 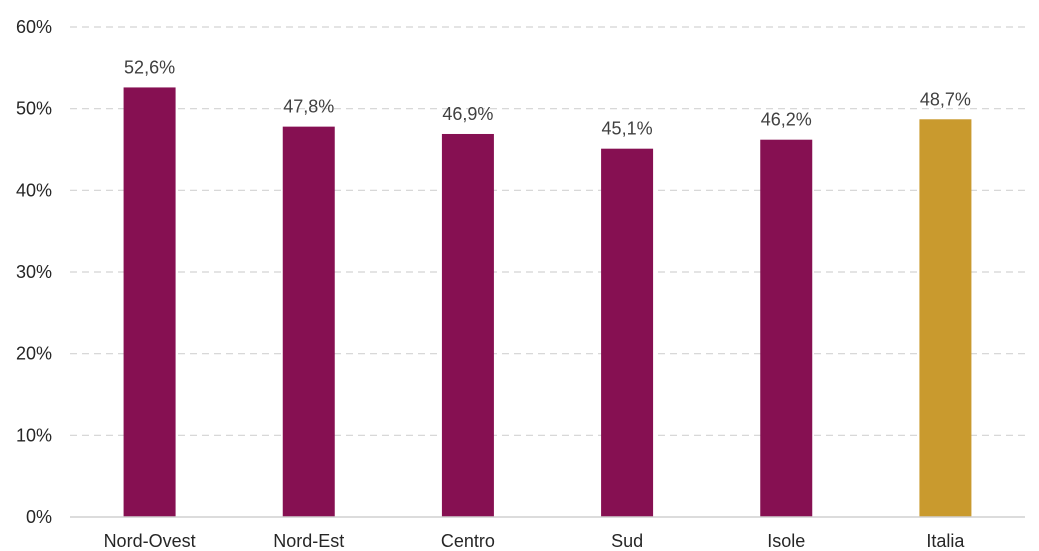 I want to click on data-label-centro: 46,9%, so click(x=467, y=114).